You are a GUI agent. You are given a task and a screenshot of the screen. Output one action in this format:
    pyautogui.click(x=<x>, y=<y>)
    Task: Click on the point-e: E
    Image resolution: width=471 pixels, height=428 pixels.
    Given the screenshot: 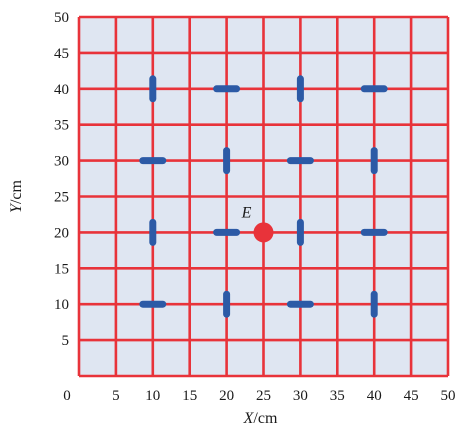 What is the action you would take?
    pyautogui.click(x=257, y=223)
    